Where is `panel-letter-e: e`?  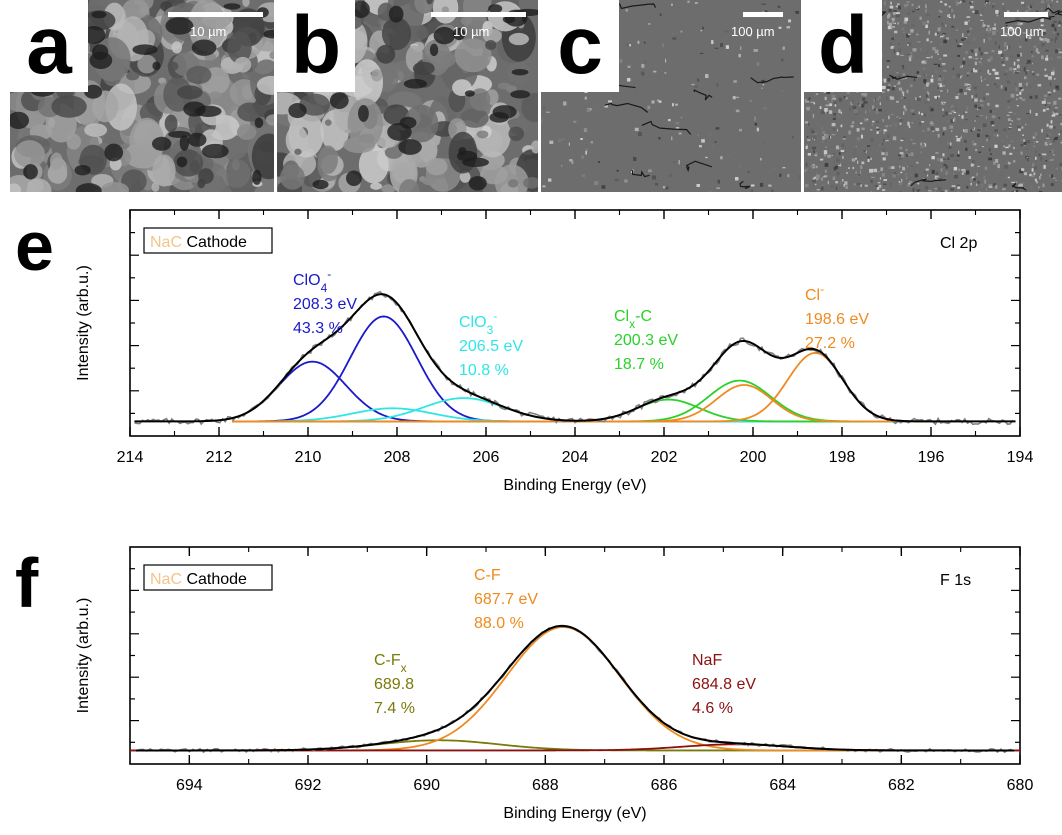
panel-letter-e: e is located at coordinates (34, 246).